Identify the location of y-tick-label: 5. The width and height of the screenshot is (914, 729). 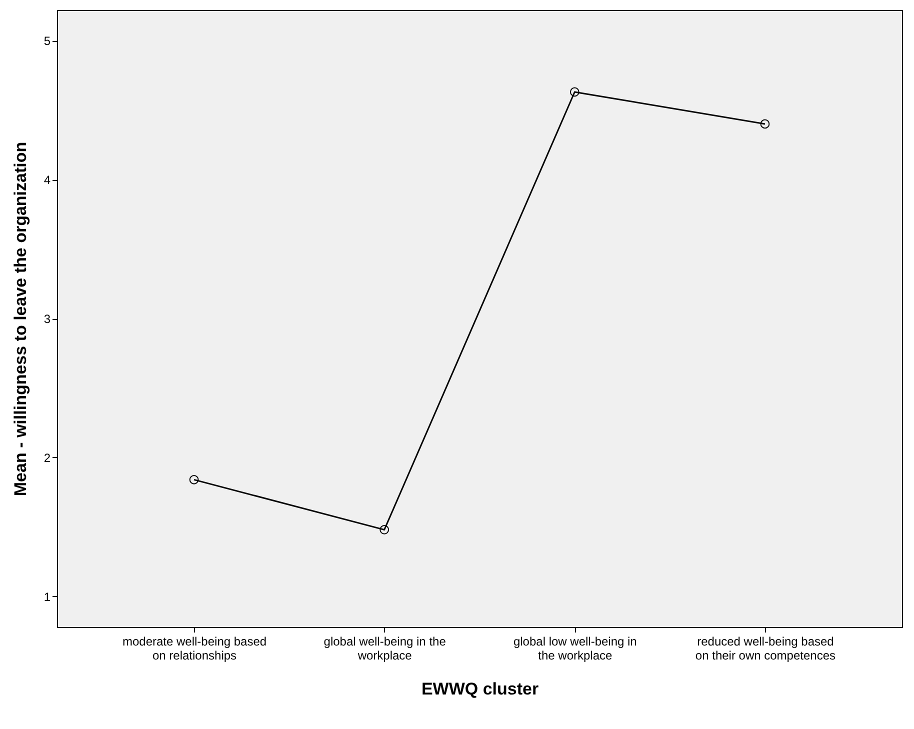
(47, 41).